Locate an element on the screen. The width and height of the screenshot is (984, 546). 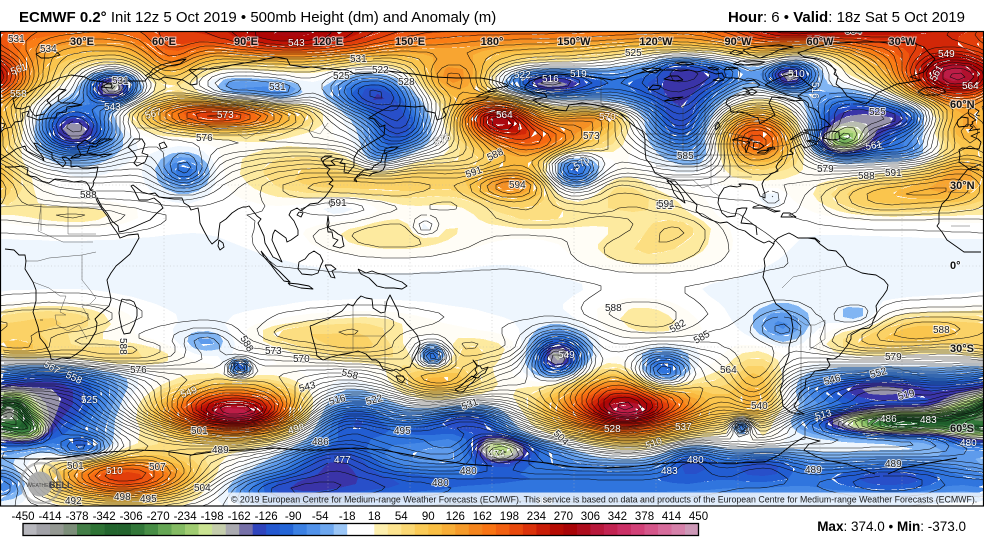
svg-text: 150°E is located at coordinates (410, 42).